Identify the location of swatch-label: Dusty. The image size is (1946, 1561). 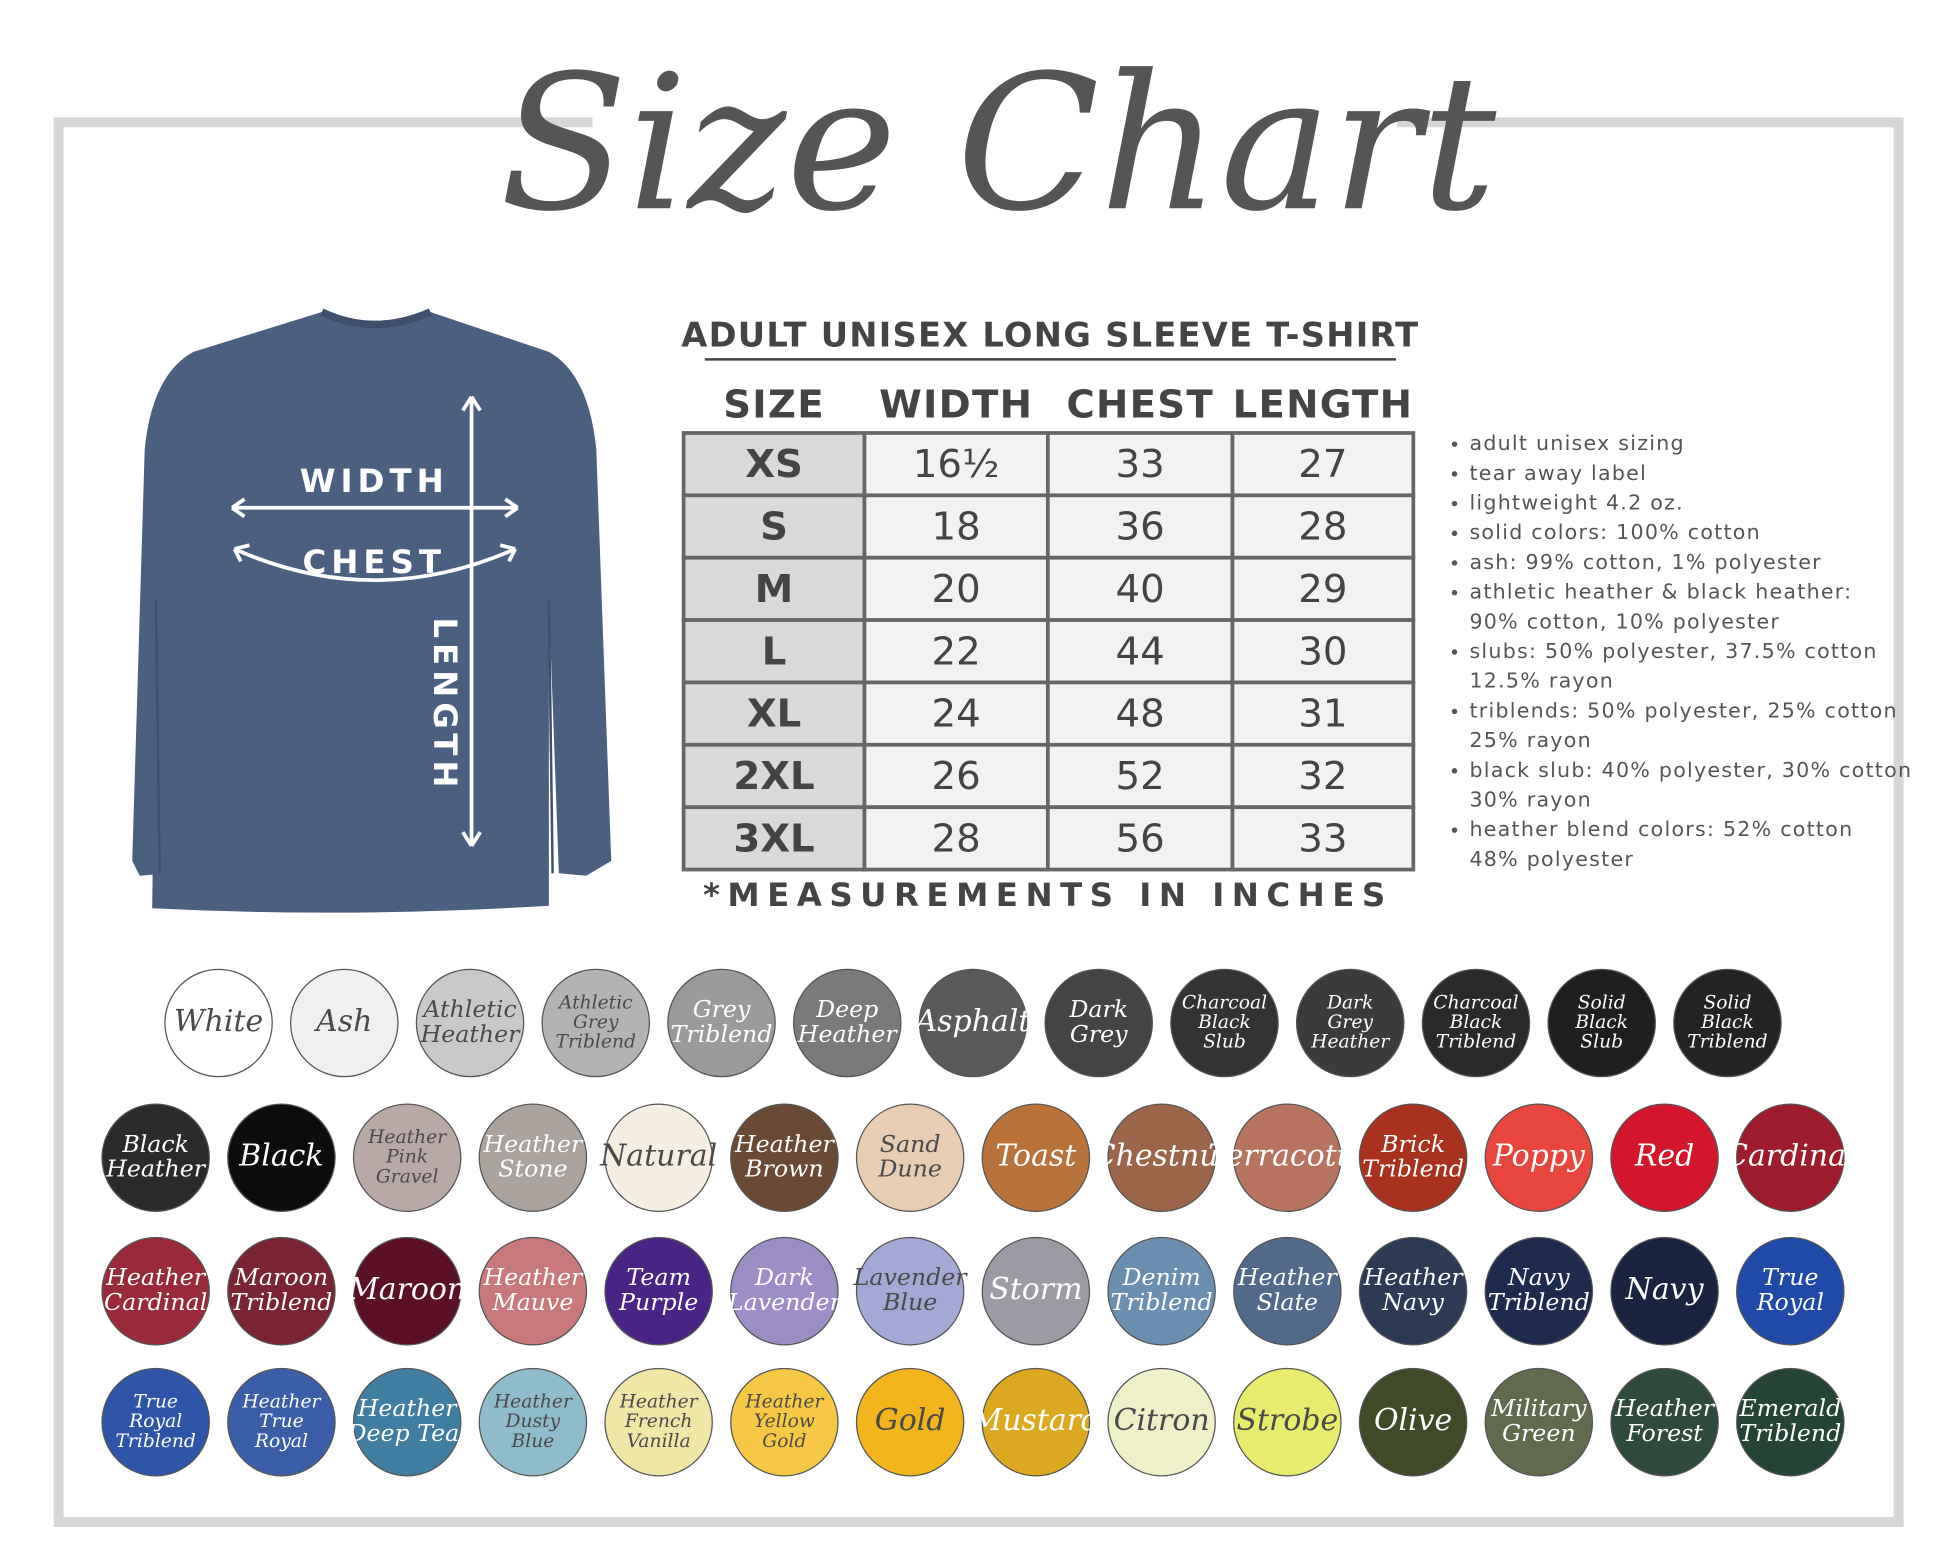
(533, 1421).